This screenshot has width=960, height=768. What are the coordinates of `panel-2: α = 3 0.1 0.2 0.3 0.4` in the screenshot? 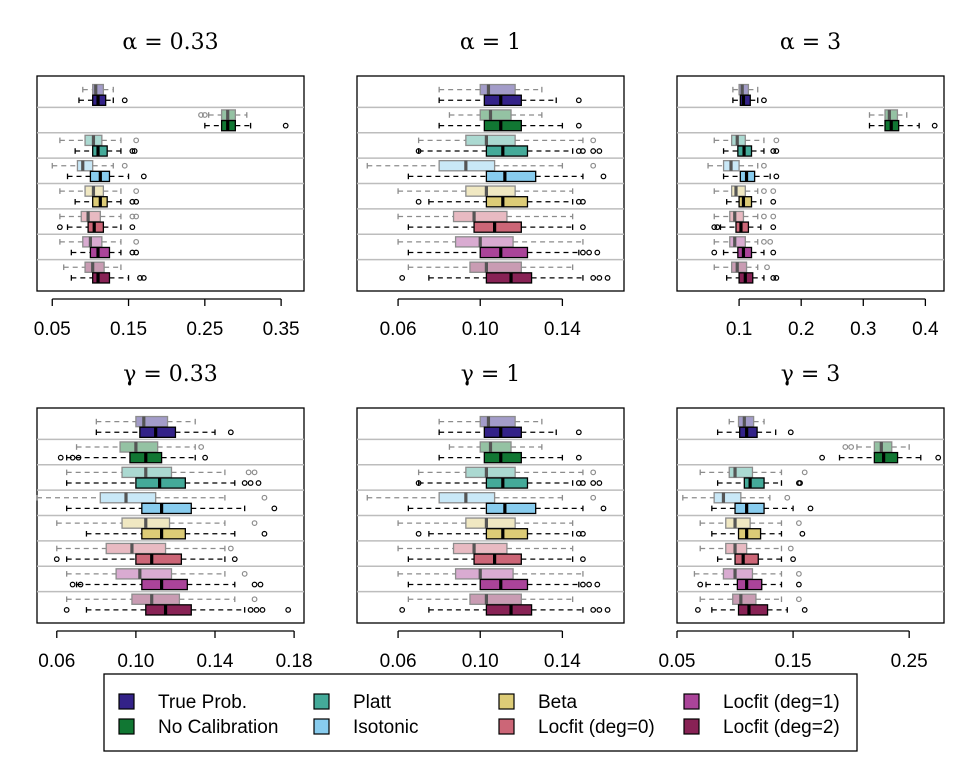 It's located at (810, 185).